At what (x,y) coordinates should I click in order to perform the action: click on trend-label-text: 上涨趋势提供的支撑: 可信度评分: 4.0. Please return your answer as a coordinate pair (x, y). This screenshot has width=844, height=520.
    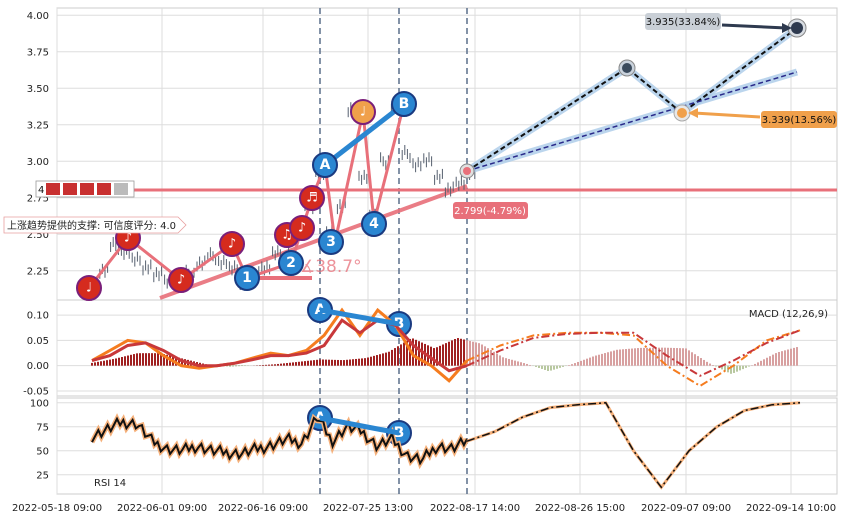
    Looking at the image, I should click on (91, 225).